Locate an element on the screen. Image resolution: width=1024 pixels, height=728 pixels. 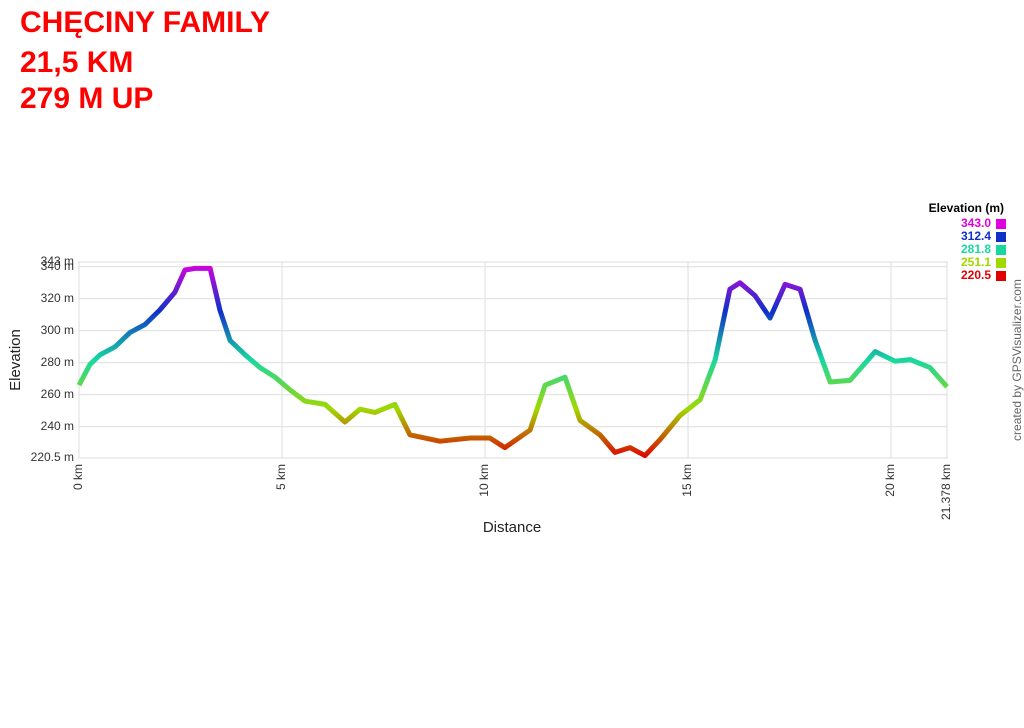
x-tick-label: 5 km is located at coordinates (281, 477).